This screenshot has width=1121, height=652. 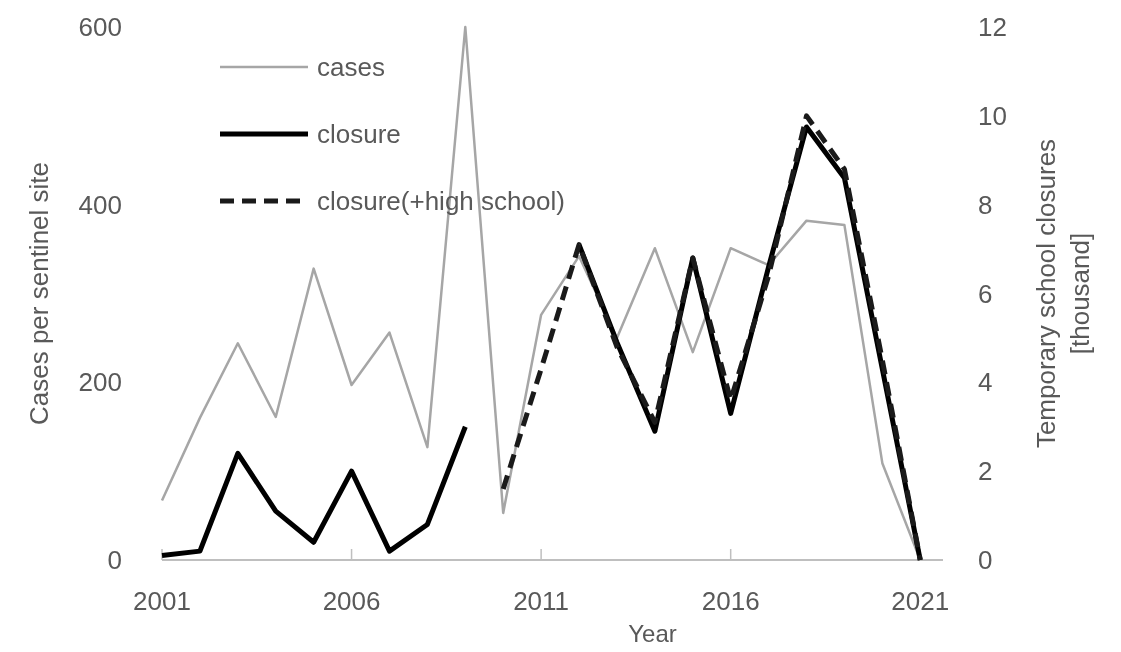 What do you see at coordinates (441, 201) in the screenshot?
I see `legend-label: closure(+high school)` at bounding box center [441, 201].